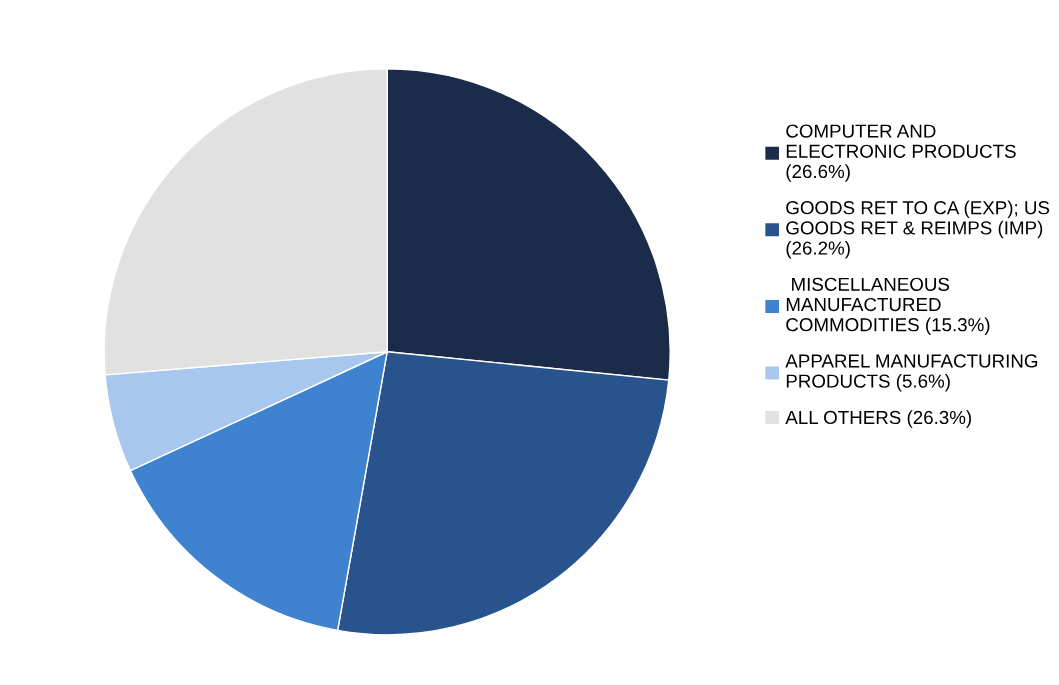 Image resolution: width=1059 pixels, height=685 pixels. I want to click on legend-label: MISCELLANEOUS MANUFACTURED COMMODITIES (15.3%), so click(888, 306).